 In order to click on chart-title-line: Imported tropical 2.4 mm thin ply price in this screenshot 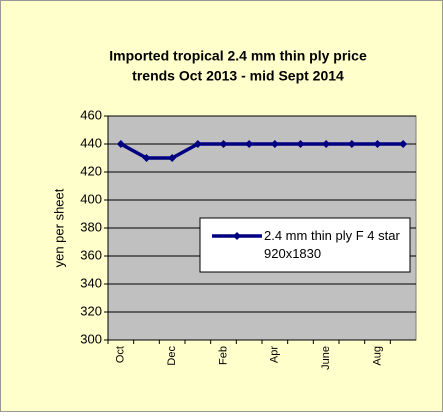, I will do `click(238, 56)`.